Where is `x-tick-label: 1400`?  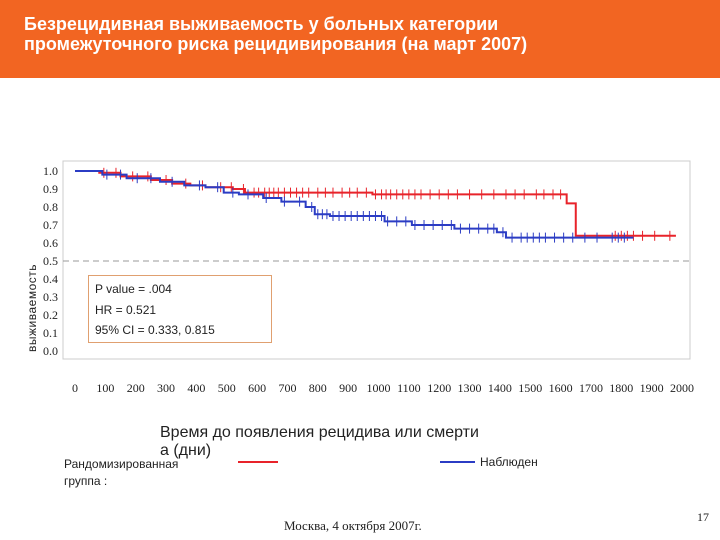 x-tick-label: 1400 is located at coordinates (500, 388).